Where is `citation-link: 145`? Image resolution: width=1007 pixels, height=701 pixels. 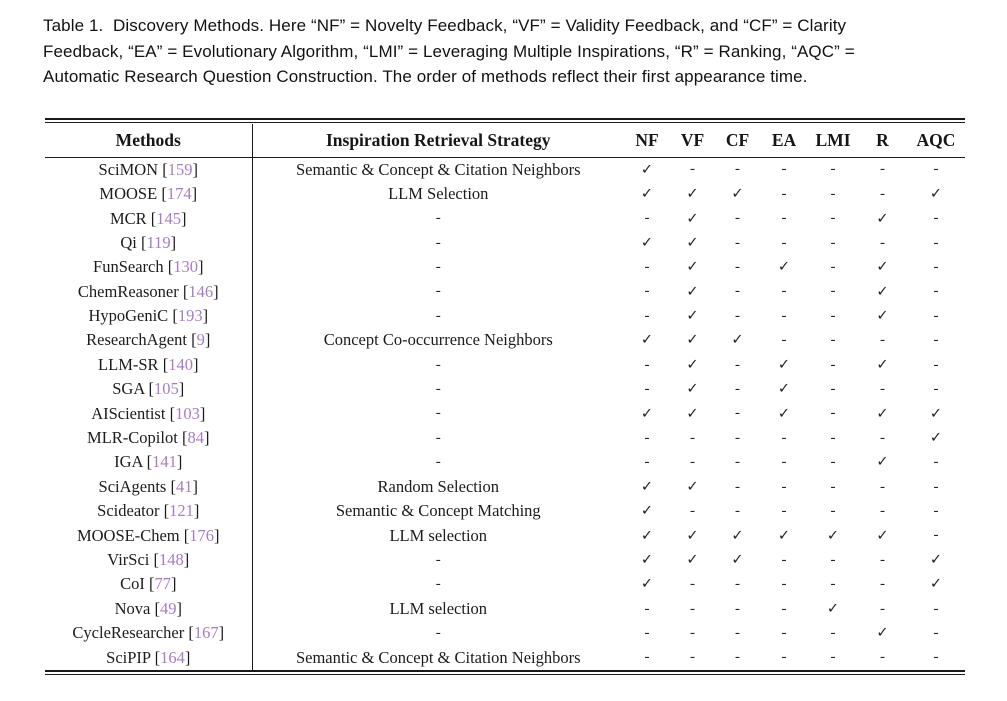
citation-link: 145 is located at coordinates (169, 218).